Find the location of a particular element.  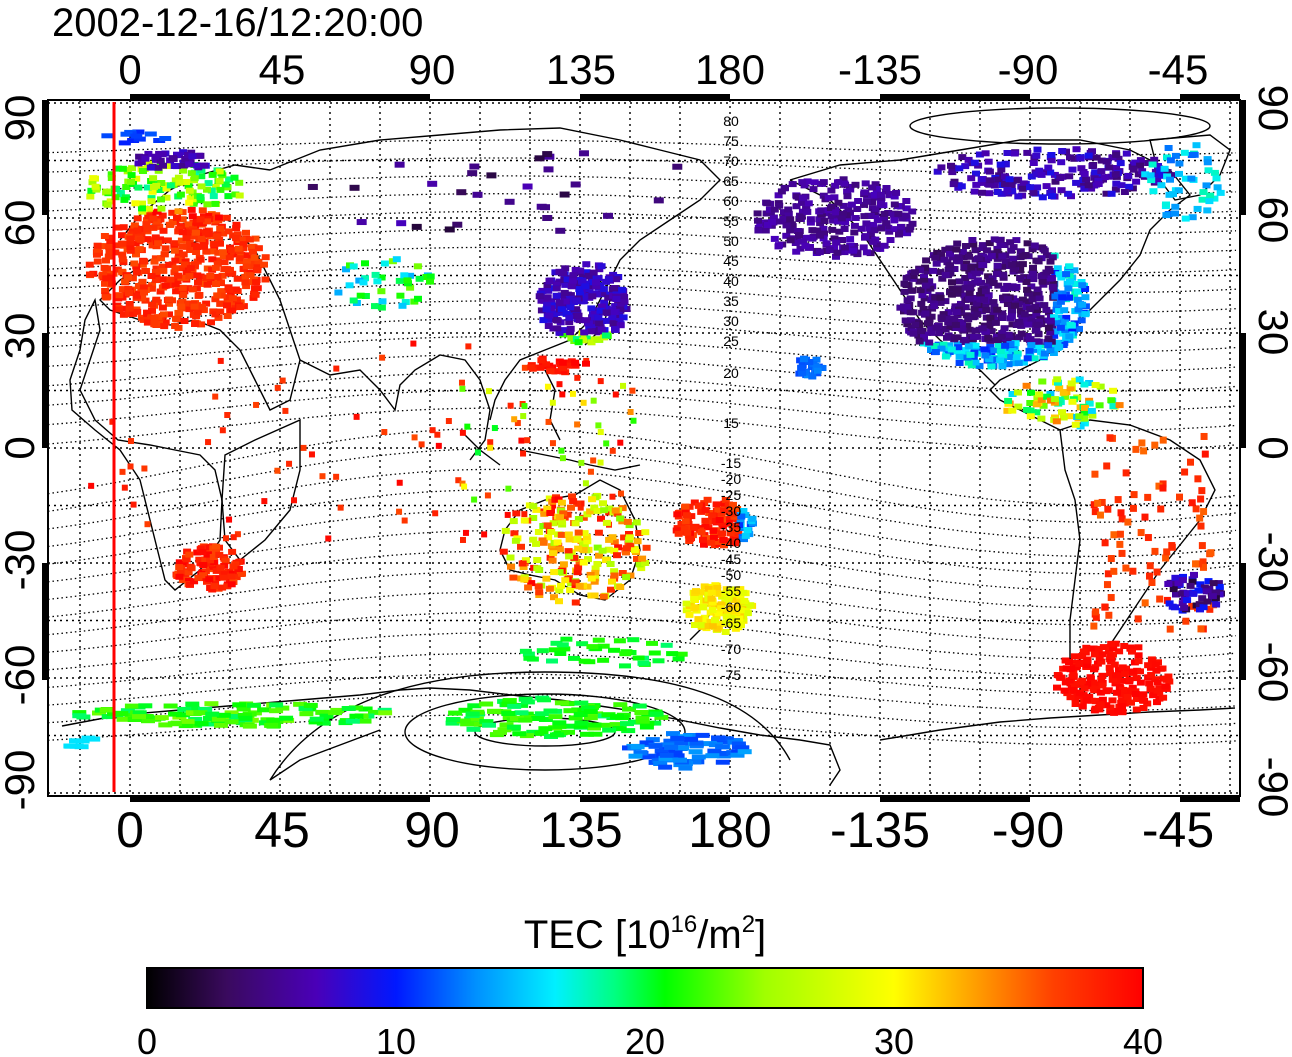

left-tick-label: 90 is located at coordinates (21, 118).